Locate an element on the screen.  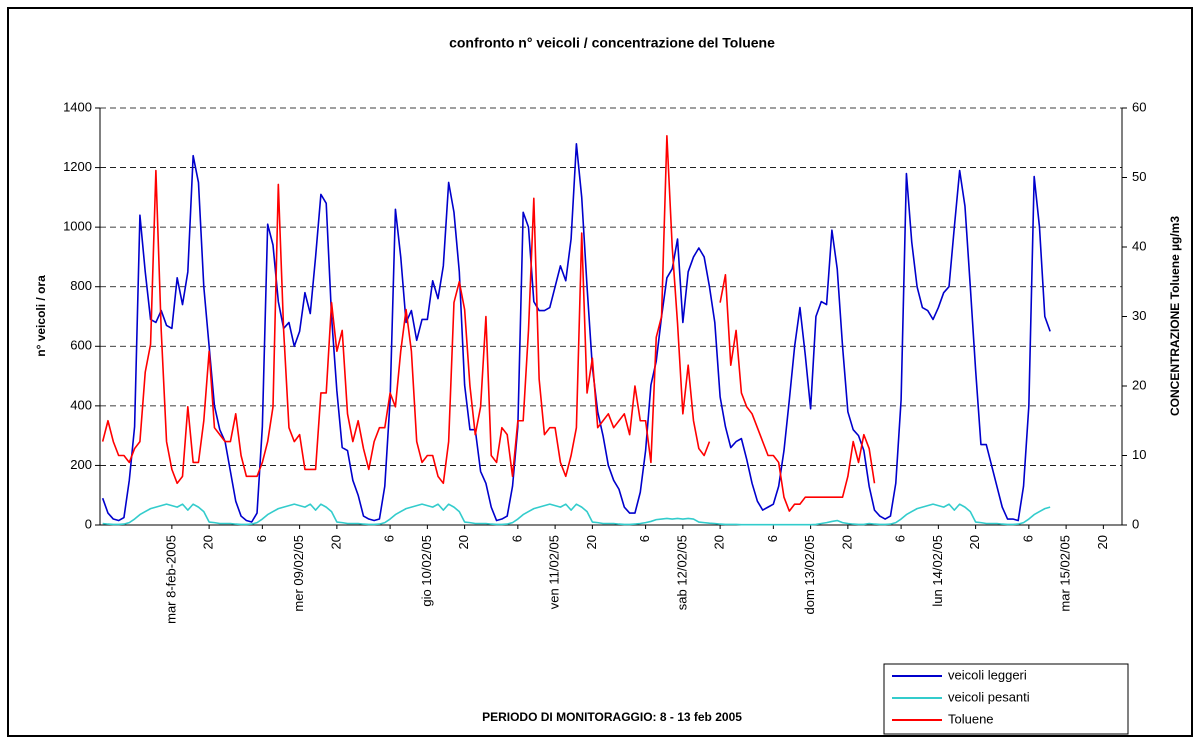
x-tick-label: ven 11/02/05 is located at coordinates (554, 572).